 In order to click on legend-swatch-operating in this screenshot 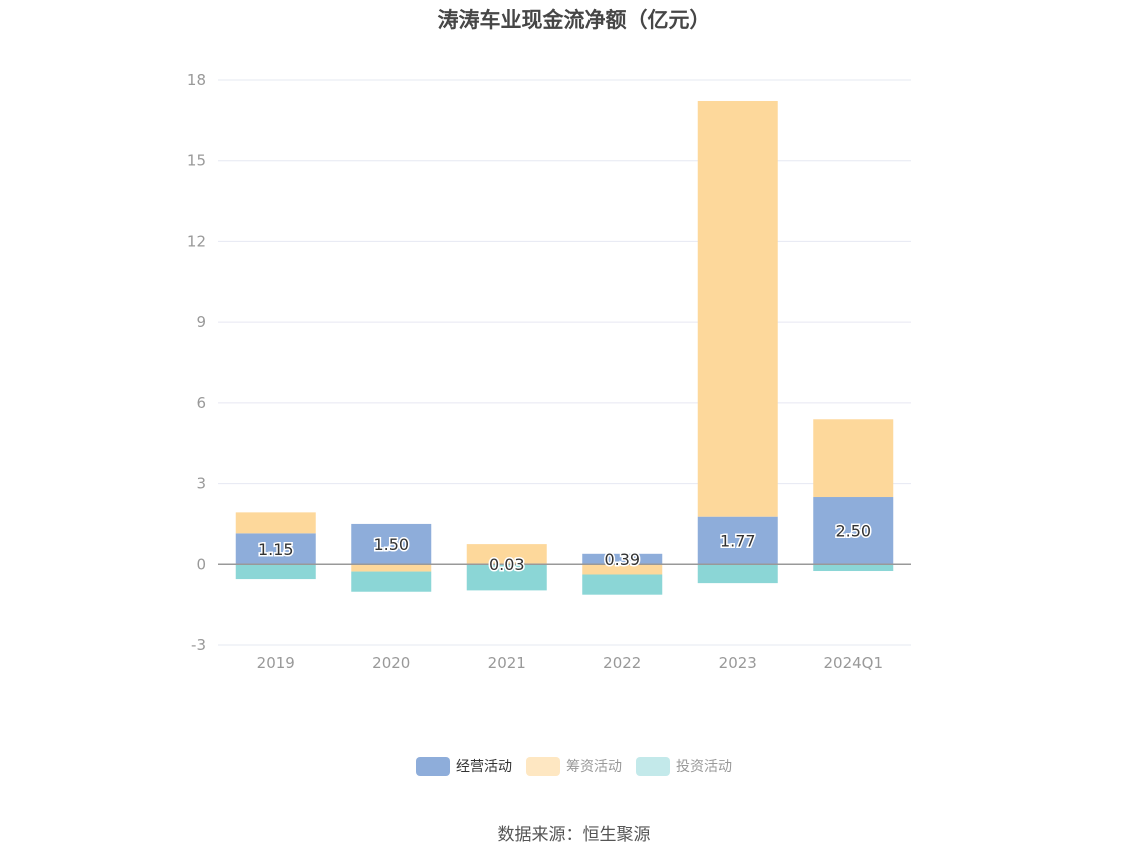, I will do `click(433, 766)`.